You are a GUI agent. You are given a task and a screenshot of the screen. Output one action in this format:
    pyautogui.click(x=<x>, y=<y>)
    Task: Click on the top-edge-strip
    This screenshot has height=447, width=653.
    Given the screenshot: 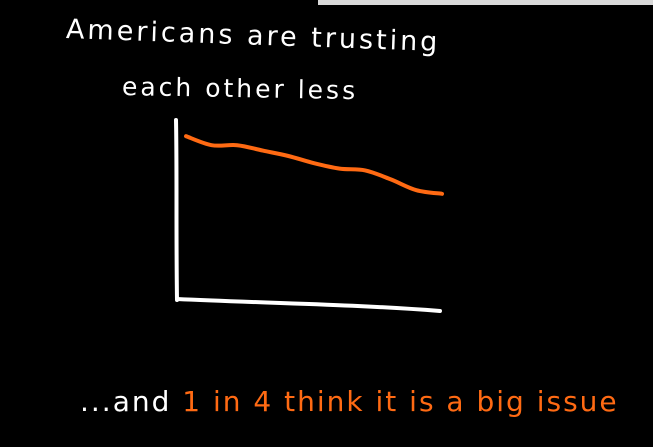 What is the action you would take?
    pyautogui.click(x=485, y=2)
    